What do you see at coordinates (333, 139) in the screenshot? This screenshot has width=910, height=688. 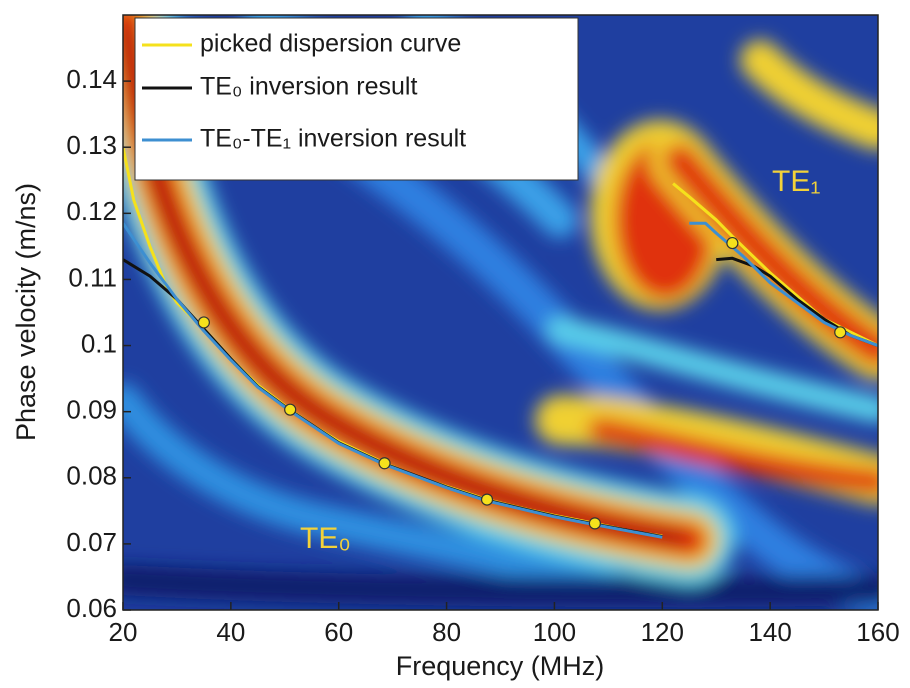 I see `legend-label: TE₀-TE₁ inversion result` at bounding box center [333, 139].